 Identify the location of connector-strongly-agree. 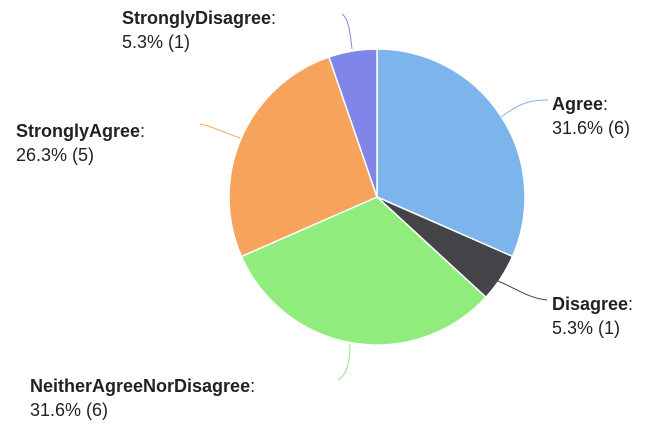
(220, 131).